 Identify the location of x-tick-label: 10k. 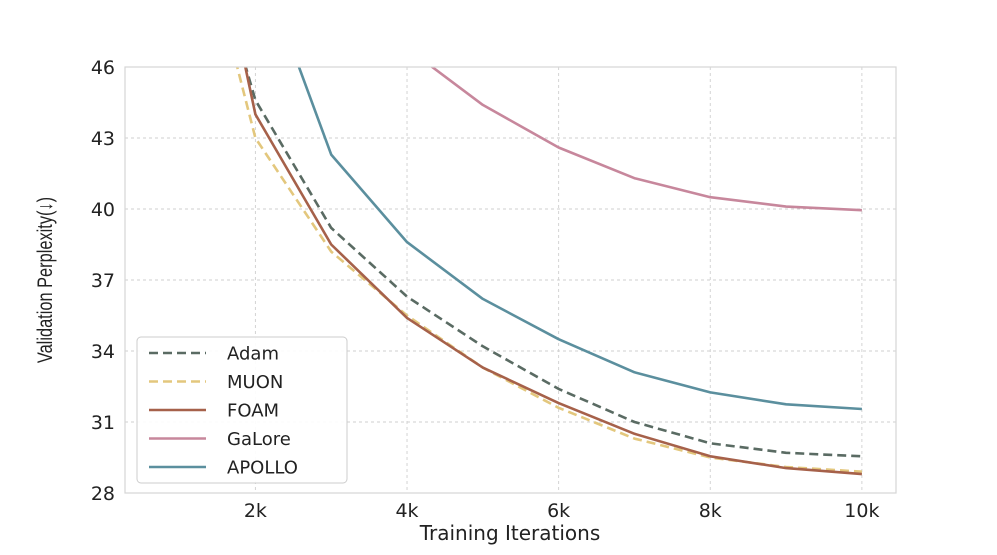
(861, 511).